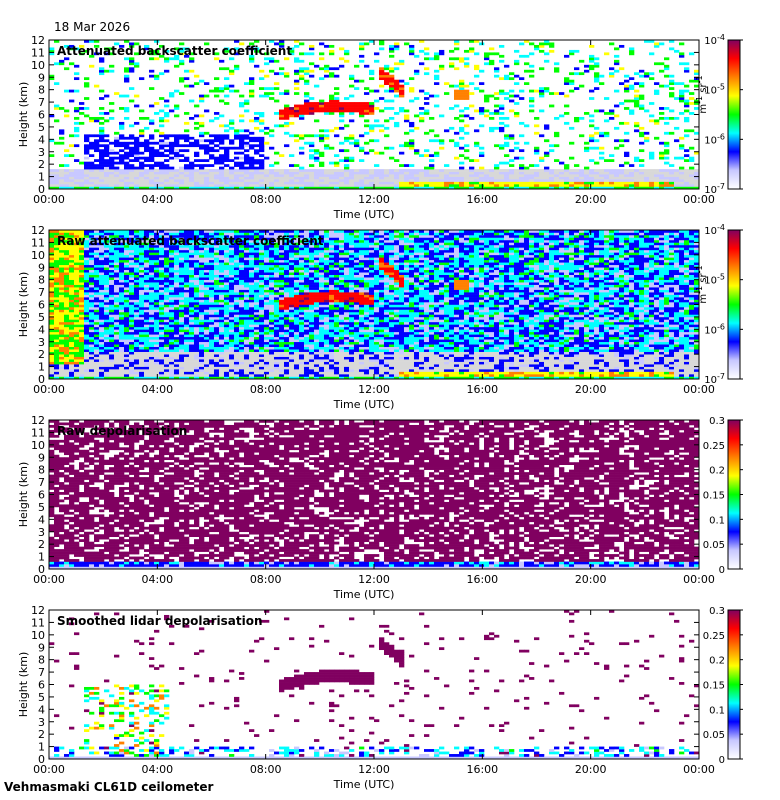 The width and height of the screenshot is (780, 800). I want to click on footer-caption: Vehmasmaki CL61D ceilometer, so click(109, 787).